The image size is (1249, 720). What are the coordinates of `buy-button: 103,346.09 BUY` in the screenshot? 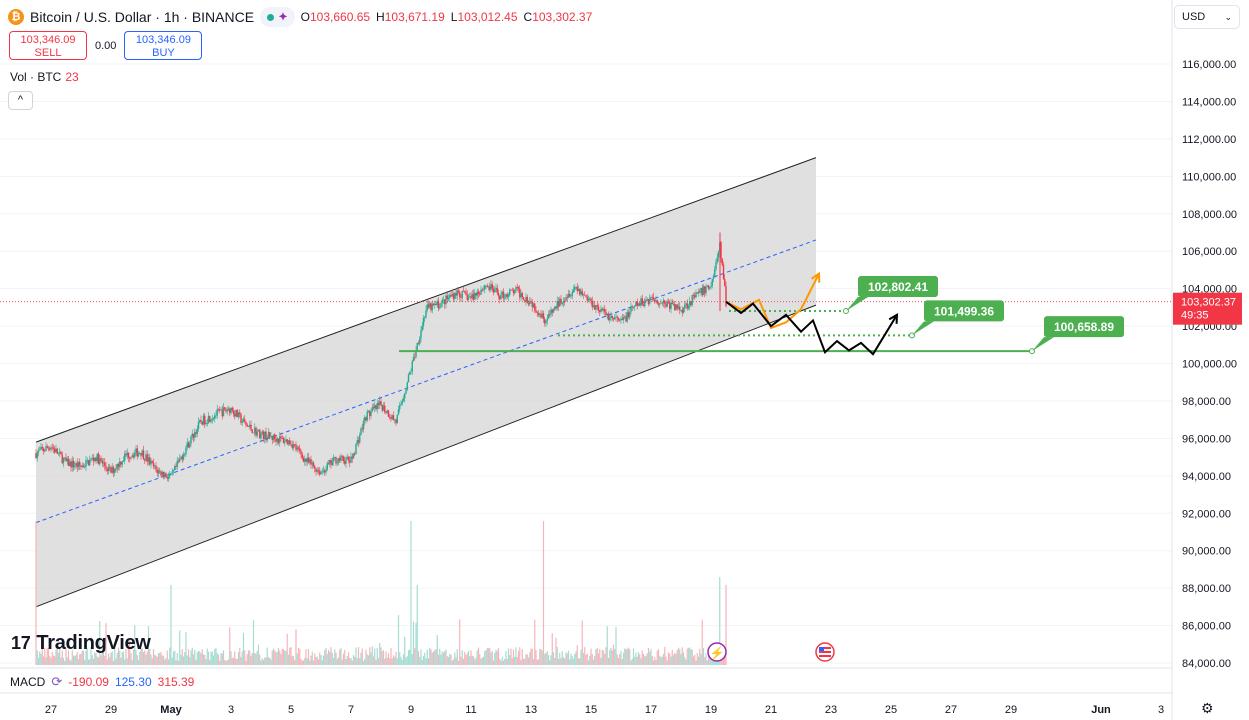 It's located at (163, 45).